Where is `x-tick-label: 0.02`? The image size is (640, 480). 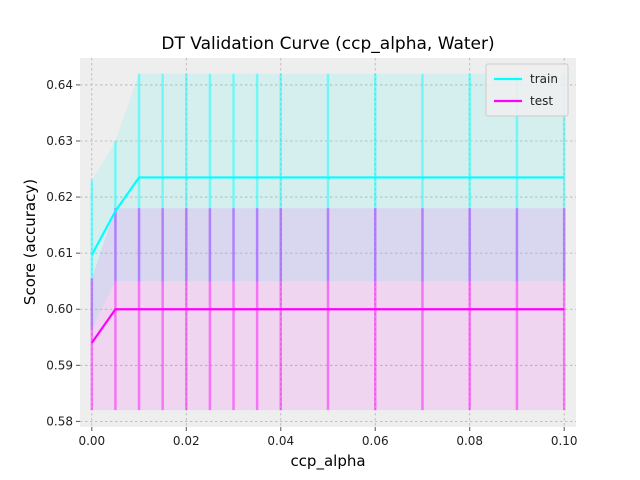 x-tick-label: 0.02 is located at coordinates (186, 441).